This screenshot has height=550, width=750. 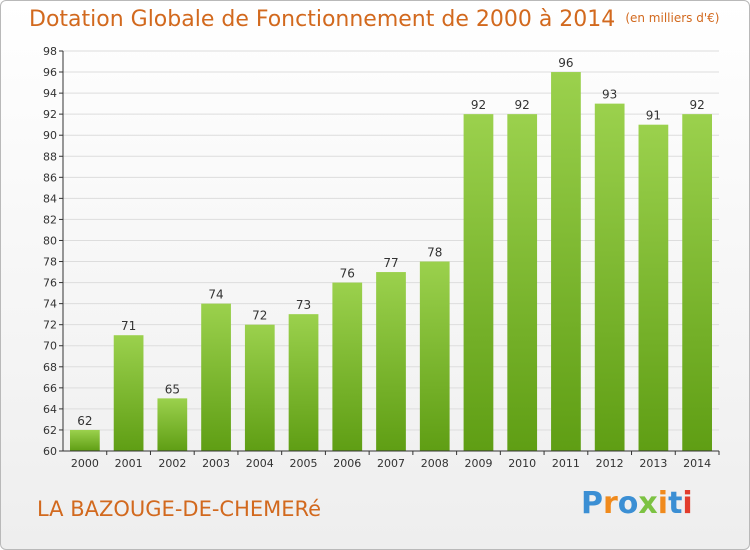 What do you see at coordinates (216, 463) in the screenshot?
I see `x-tick-label-2003: 2003` at bounding box center [216, 463].